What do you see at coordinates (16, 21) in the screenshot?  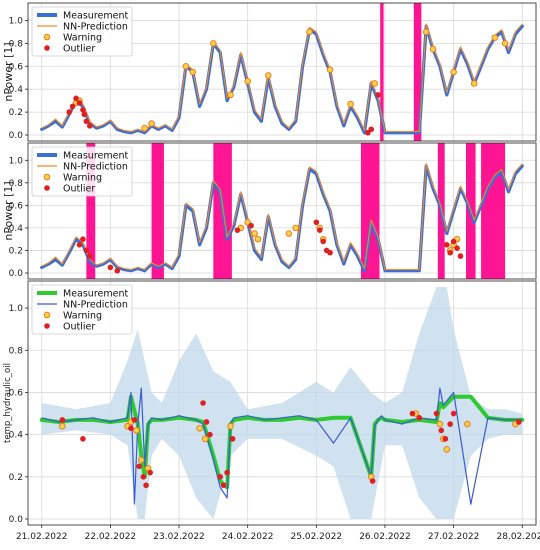 I see `y-tick-label: 1.0` at bounding box center [16, 21].